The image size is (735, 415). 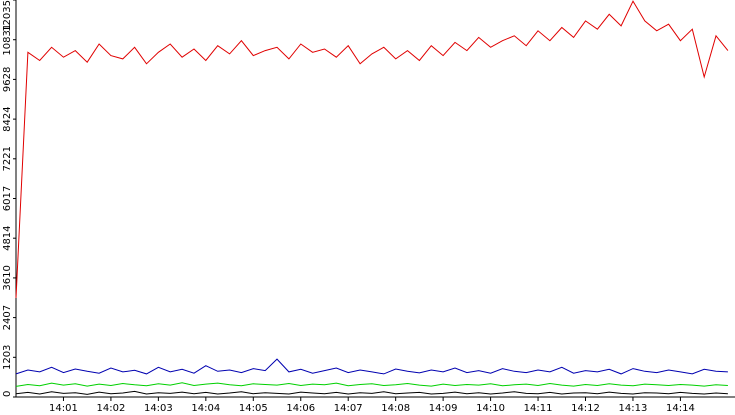 I want to click on y-tick-label: 4814, so click(x=7, y=237).